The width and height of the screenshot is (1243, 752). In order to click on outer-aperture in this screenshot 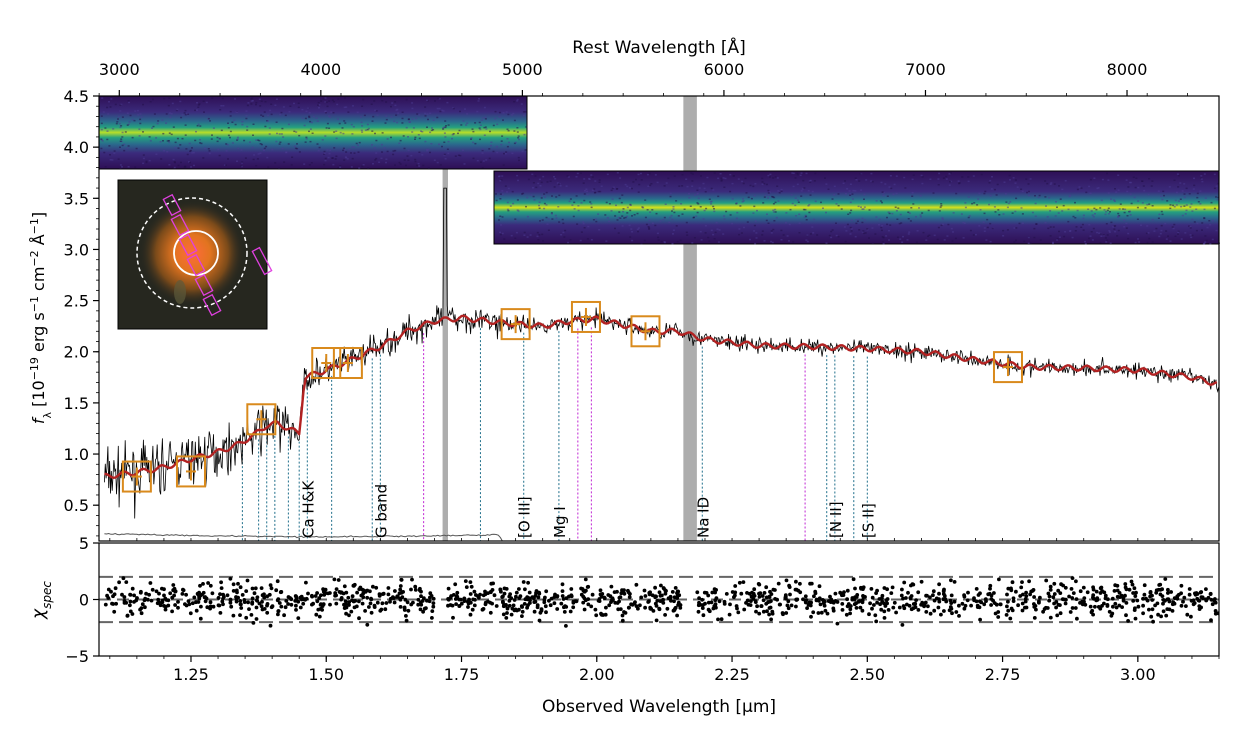, I will do `click(192, 253)`.